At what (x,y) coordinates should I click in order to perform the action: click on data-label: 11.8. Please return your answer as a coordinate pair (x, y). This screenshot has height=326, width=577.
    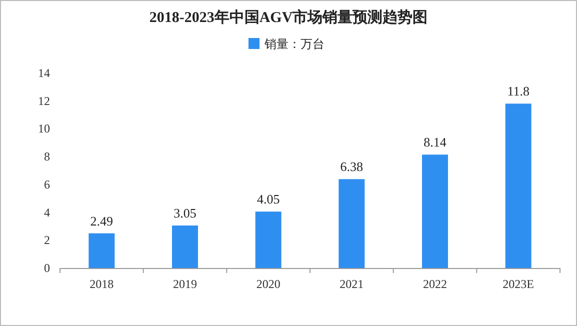
    Looking at the image, I should click on (518, 91).